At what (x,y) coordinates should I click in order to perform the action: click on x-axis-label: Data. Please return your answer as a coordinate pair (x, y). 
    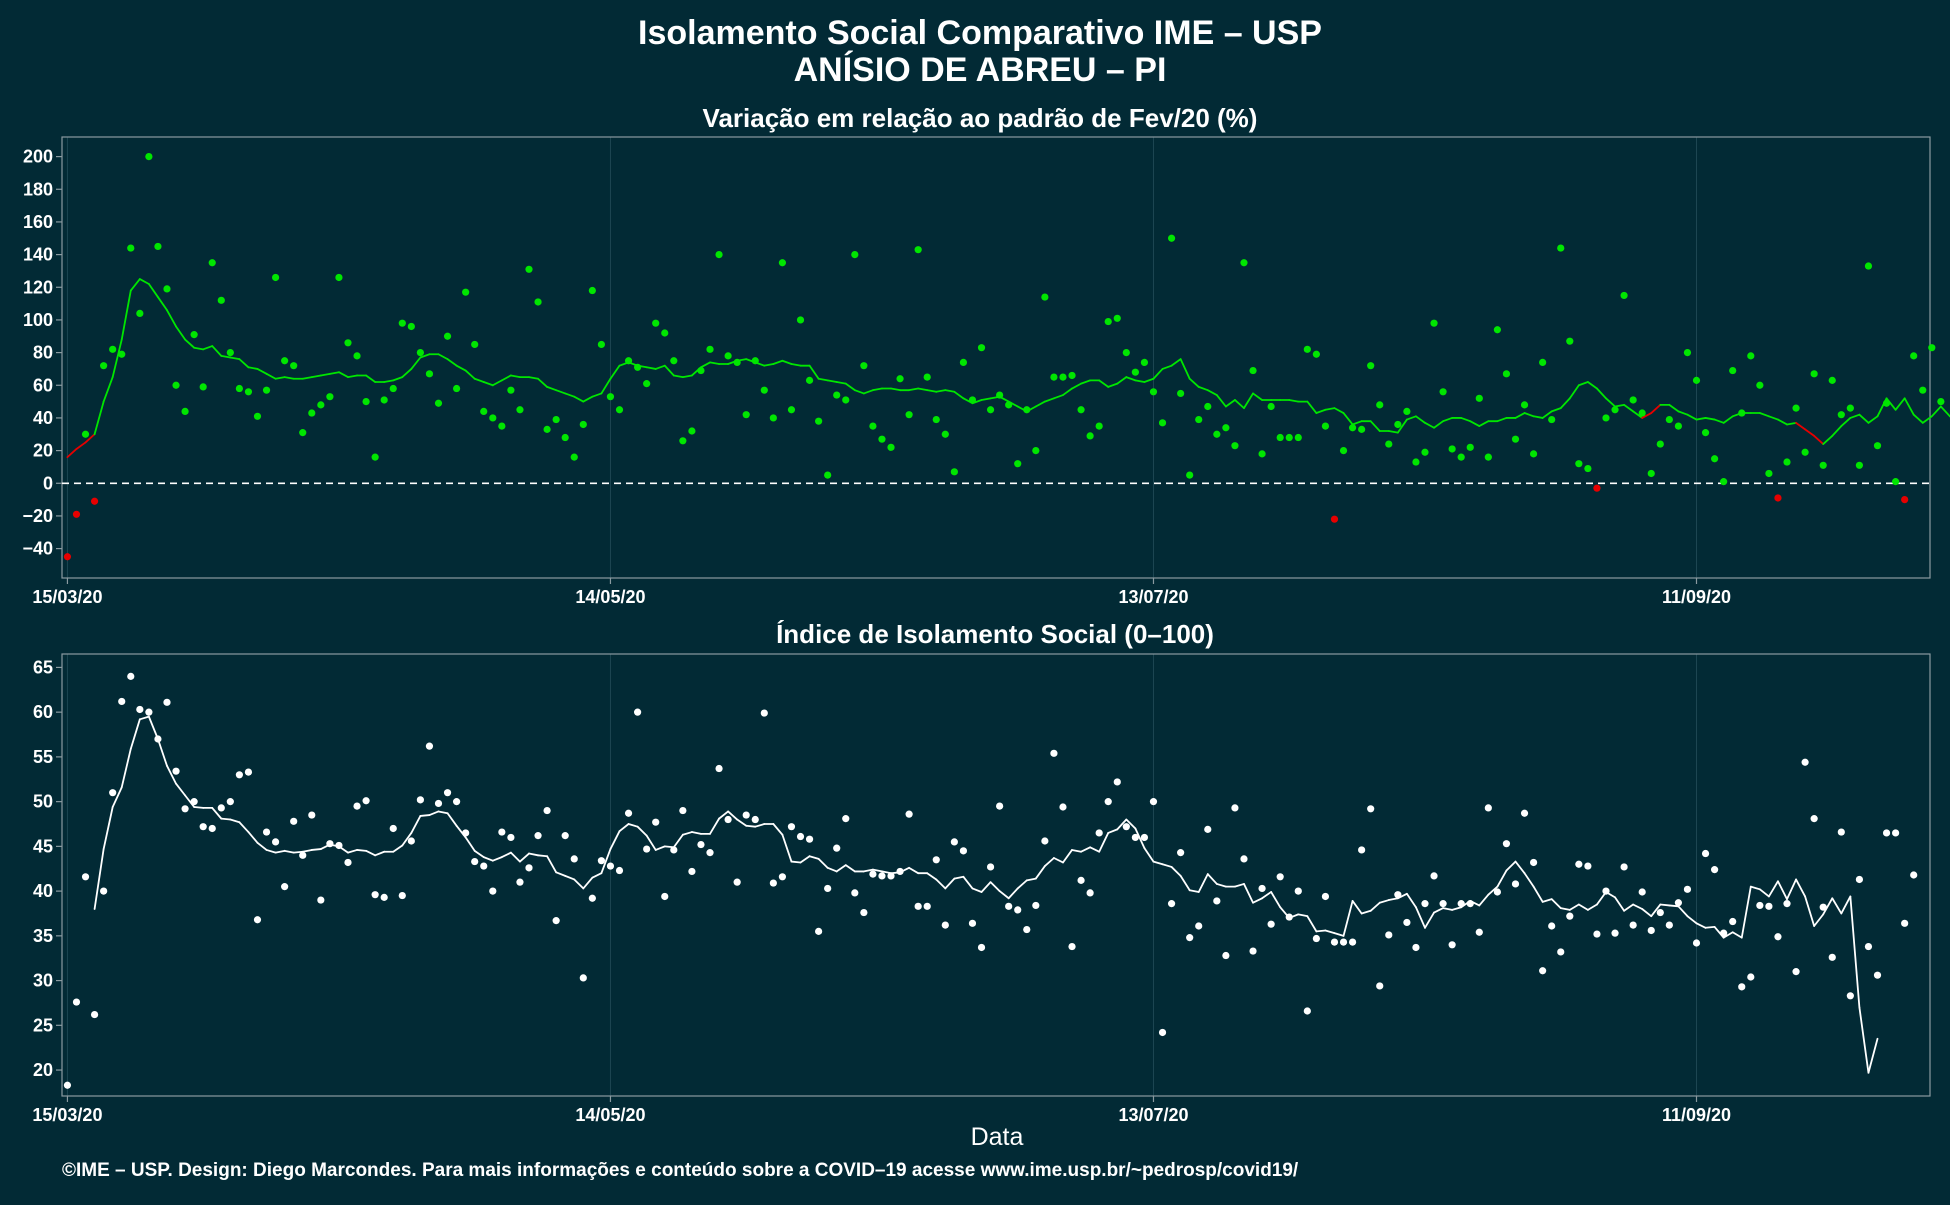
    Looking at the image, I should click on (997, 1137).